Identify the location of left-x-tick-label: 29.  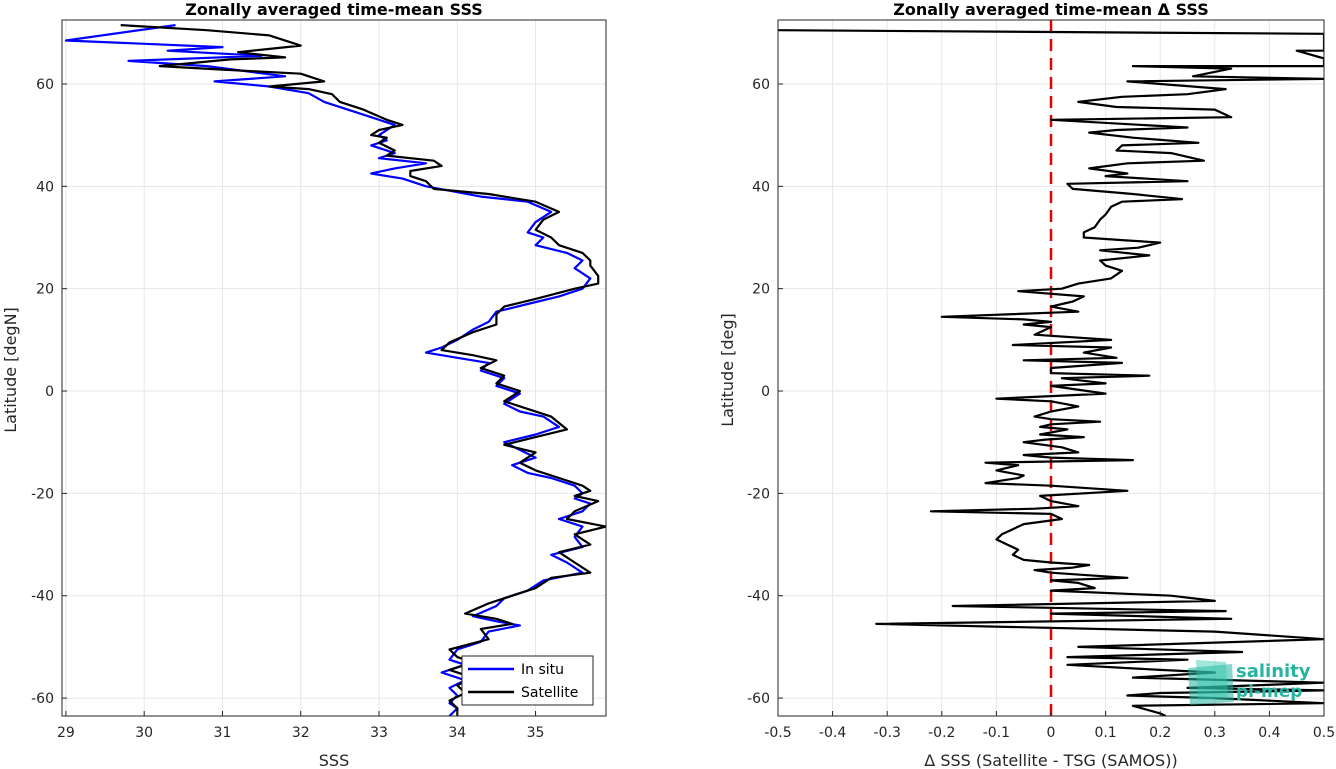
(66, 733).